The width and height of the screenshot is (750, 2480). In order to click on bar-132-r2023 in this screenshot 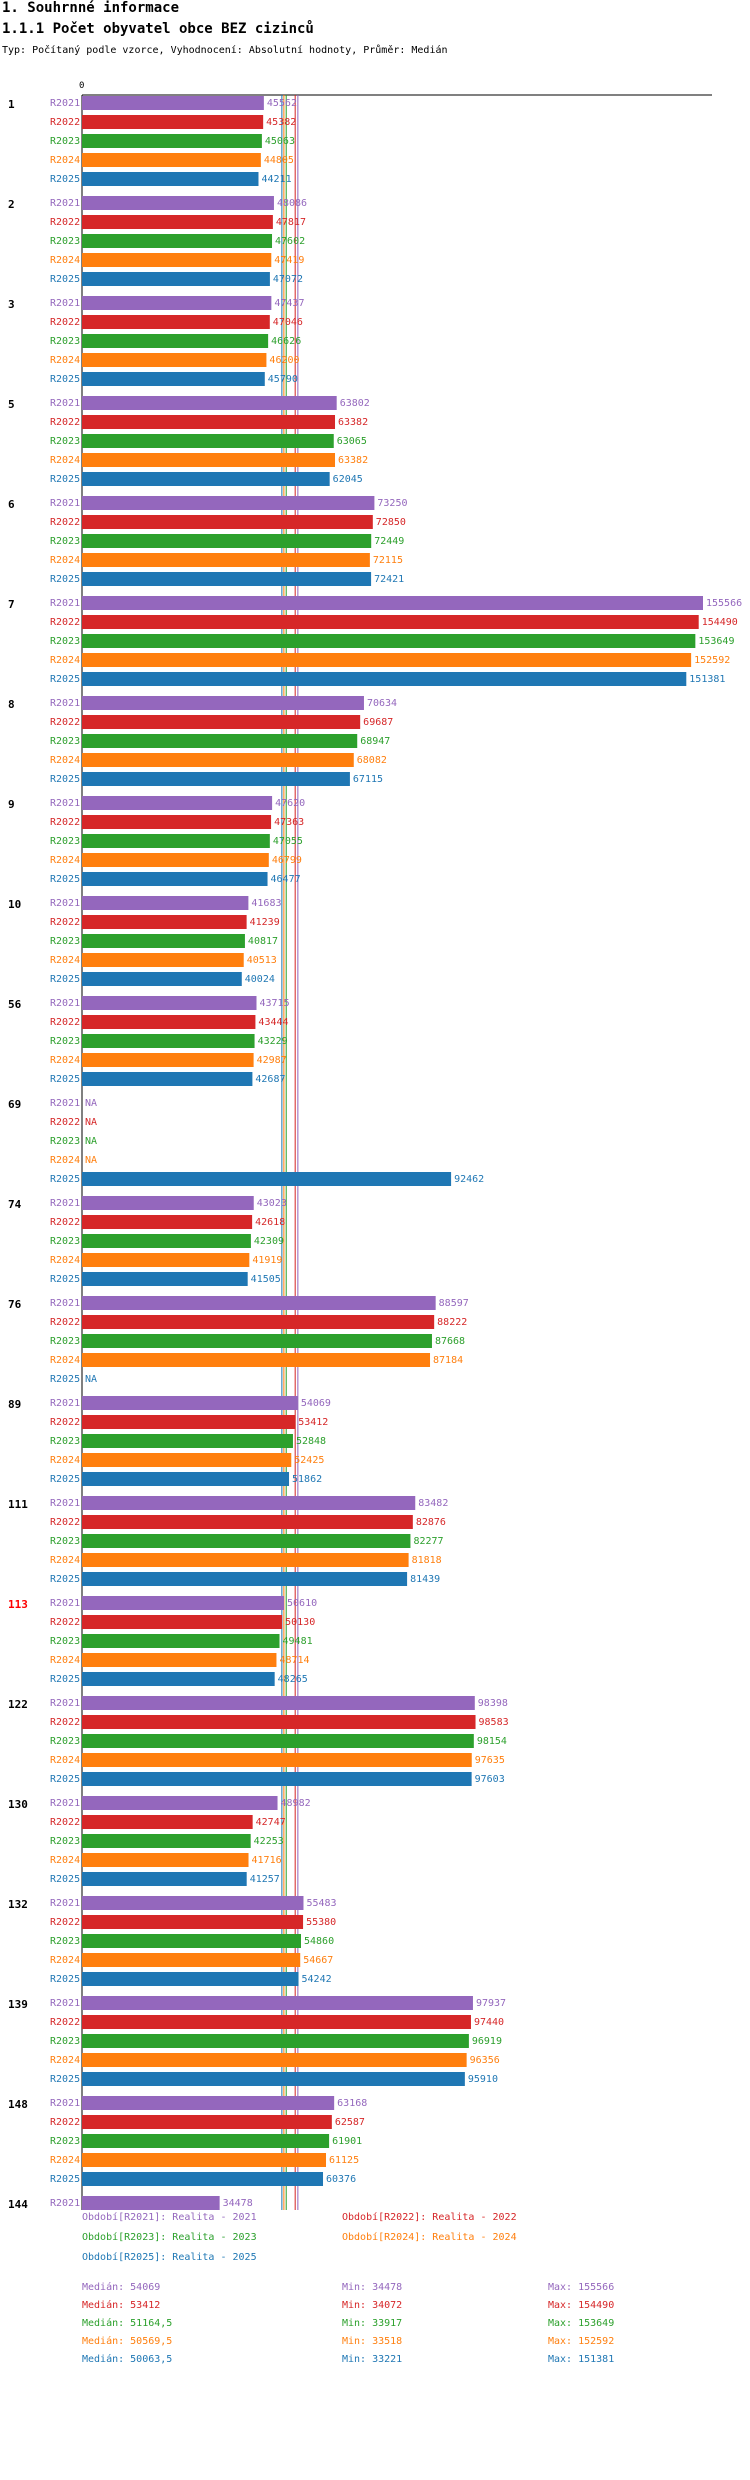, I will do `click(191, 1941)`.